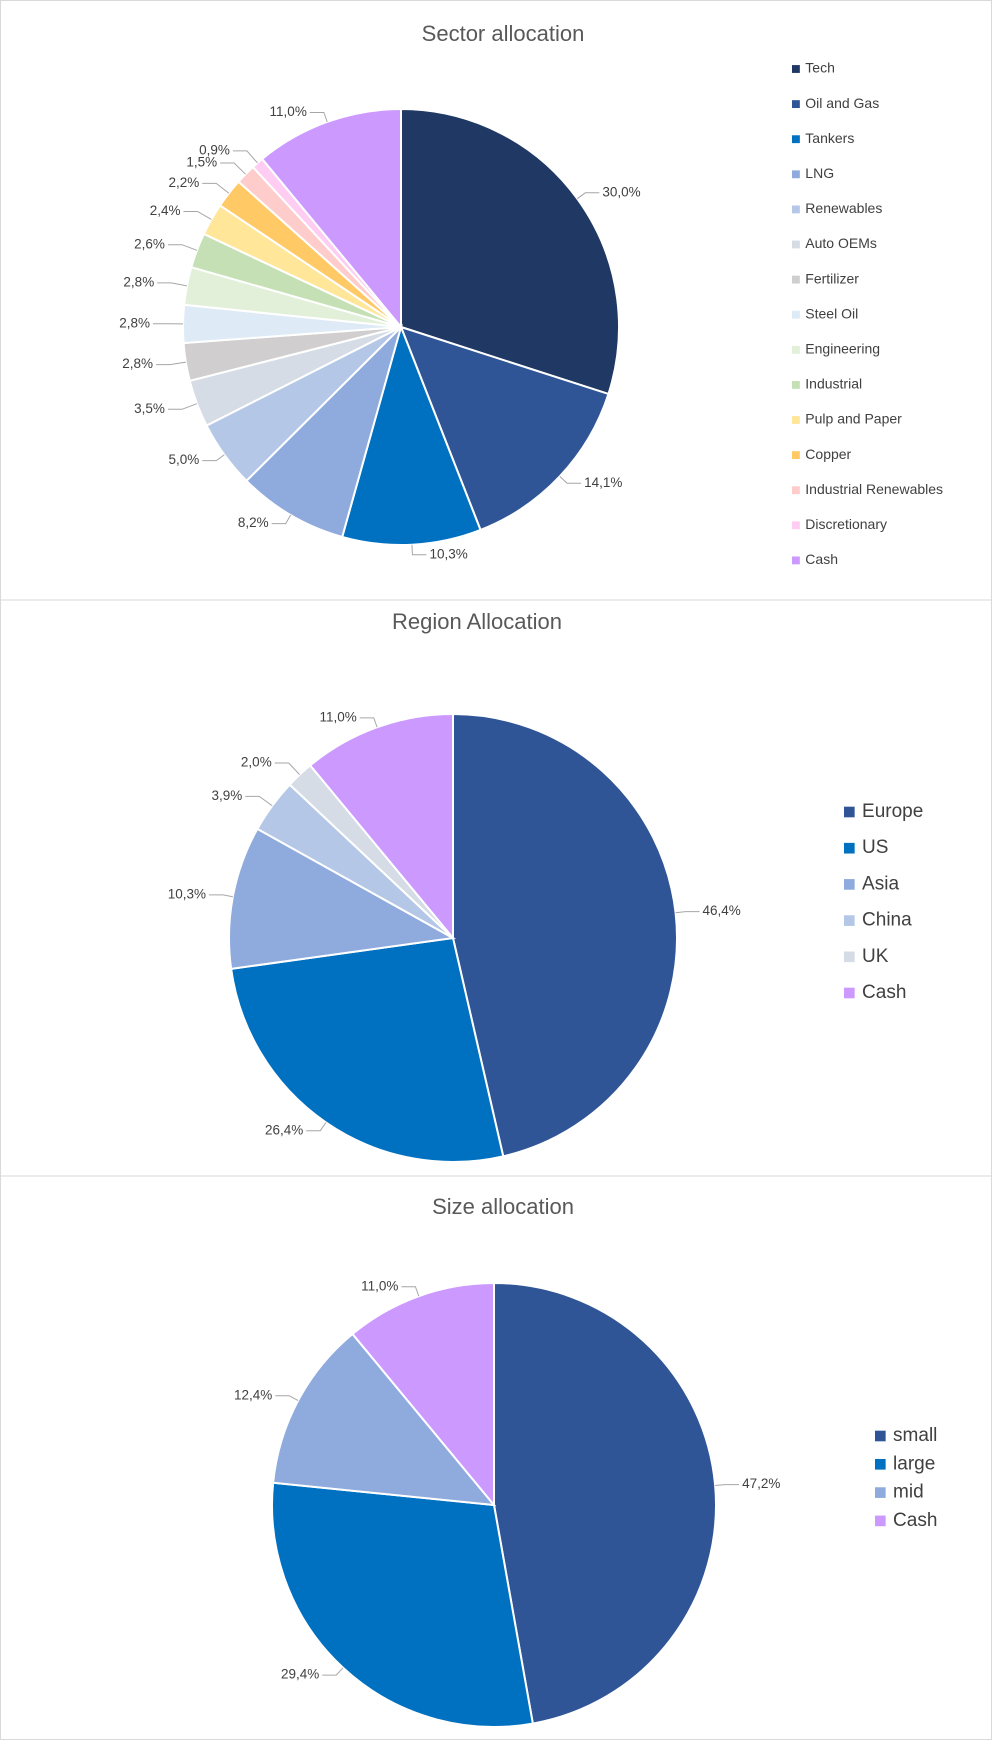  Describe the element at coordinates (880, 883) in the screenshot. I see `legend-label: Asia` at that location.